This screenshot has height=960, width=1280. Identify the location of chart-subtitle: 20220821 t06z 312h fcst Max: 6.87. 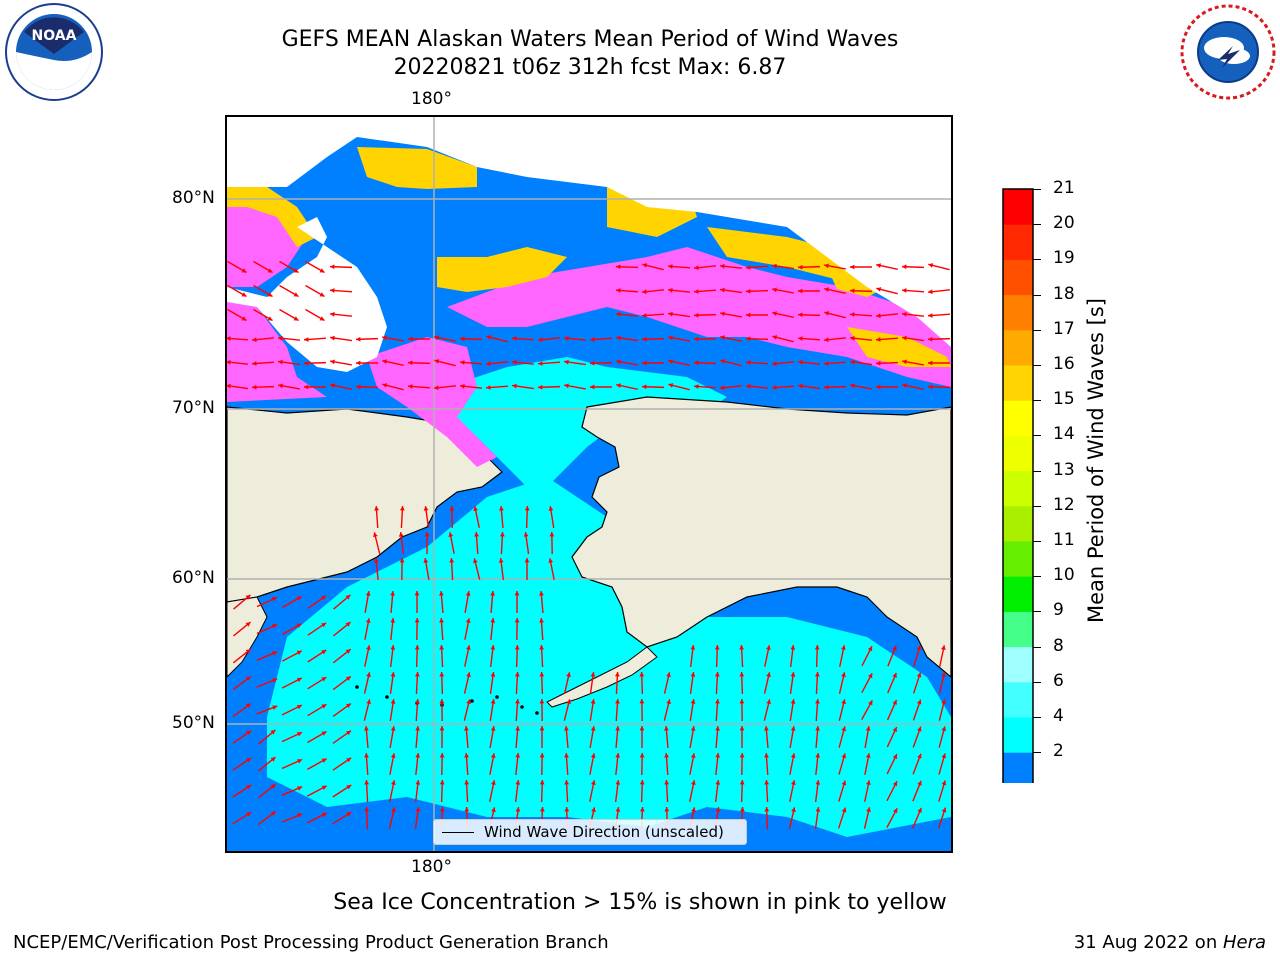
(590, 67).